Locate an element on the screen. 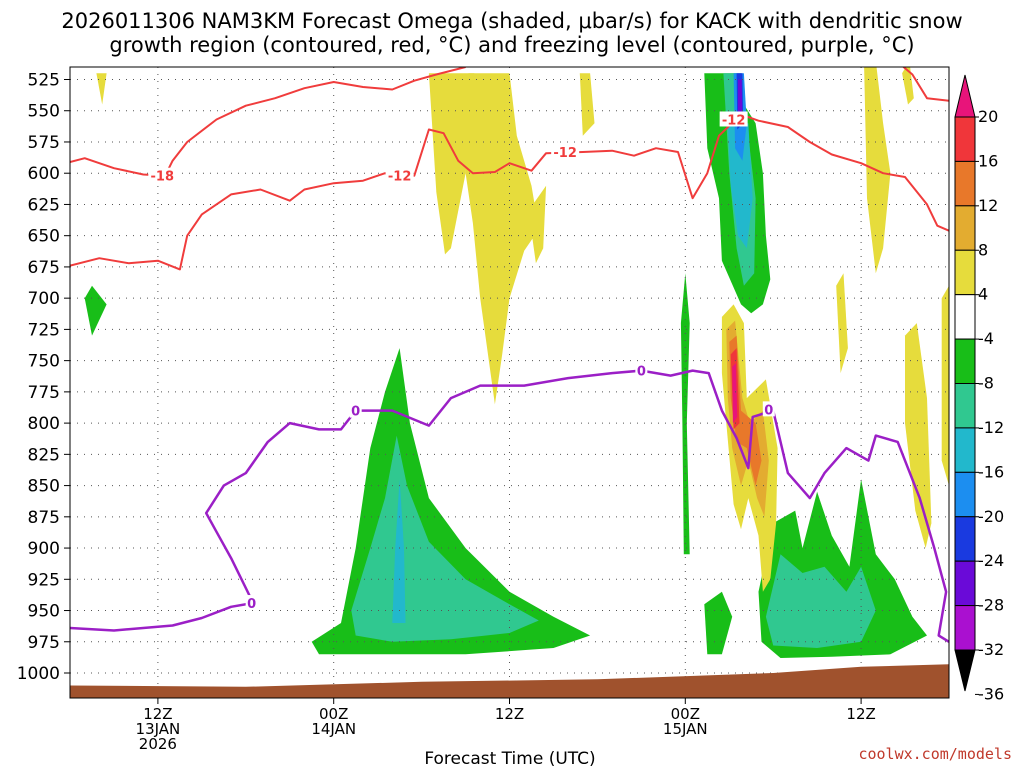 This screenshot has height=768, width=1024. y-tick-label-775: 775 is located at coordinates (44, 393).